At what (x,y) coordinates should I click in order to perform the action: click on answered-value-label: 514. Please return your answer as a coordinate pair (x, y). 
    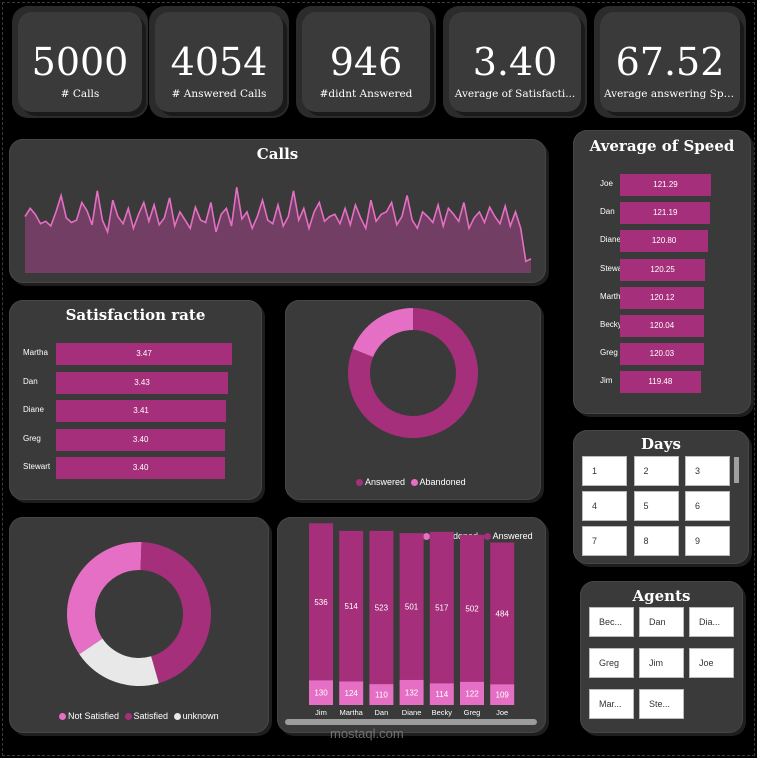
    Looking at the image, I should click on (352, 606).